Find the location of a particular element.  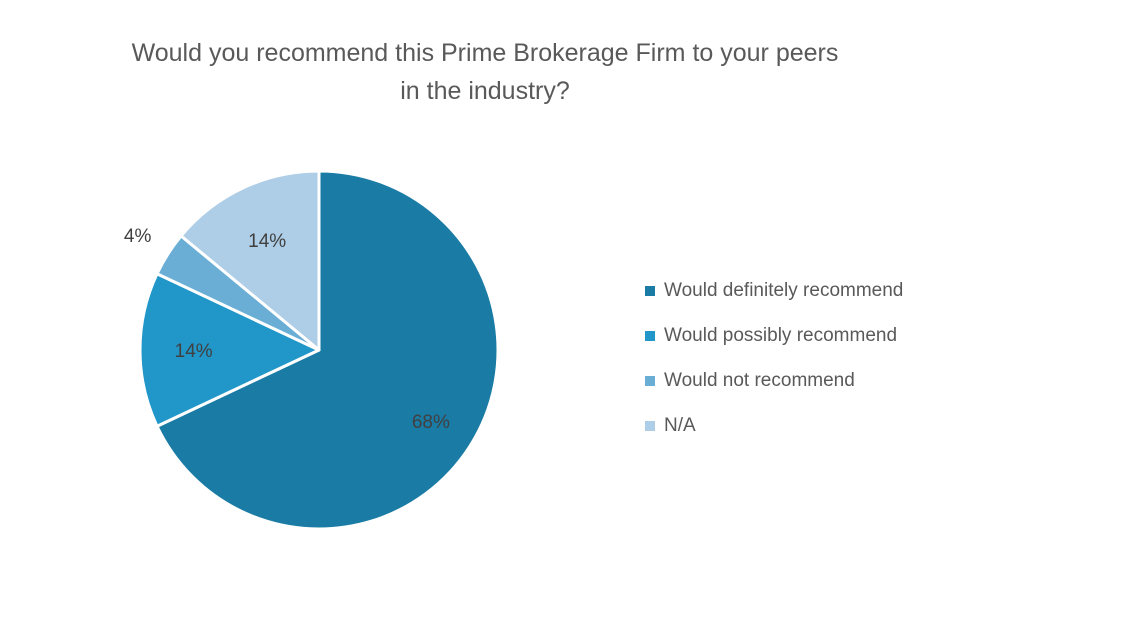

pie-slice-would-possibly-recommend is located at coordinates (229, 350).